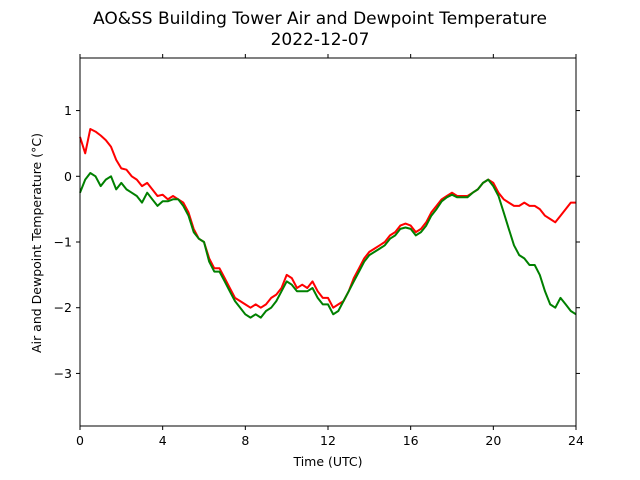 This screenshot has width=640, height=480. I want to click on x-tick-label: 20, so click(493, 440).